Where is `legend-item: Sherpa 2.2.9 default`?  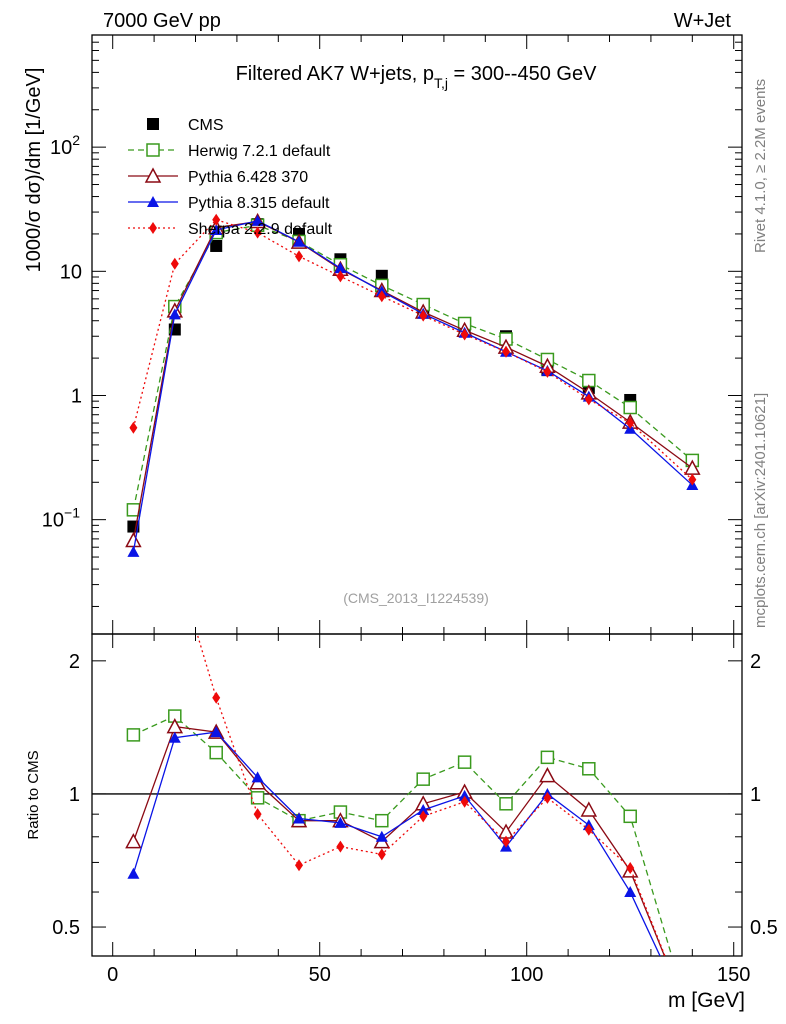 legend-item: Sherpa 2.2.9 default is located at coordinates (230, 229).